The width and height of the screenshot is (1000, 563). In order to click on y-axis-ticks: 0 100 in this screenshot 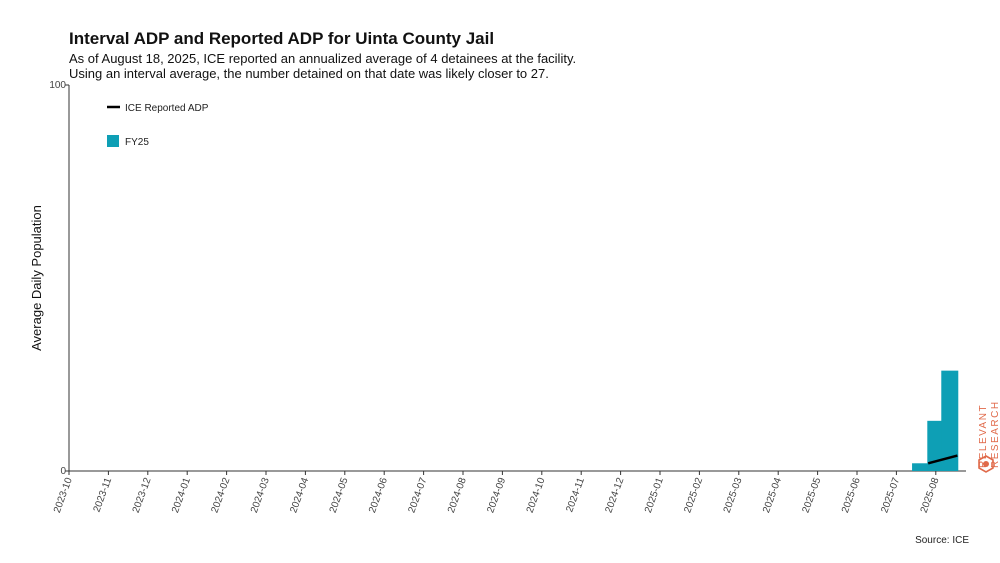, I will do `click(59, 278)`.